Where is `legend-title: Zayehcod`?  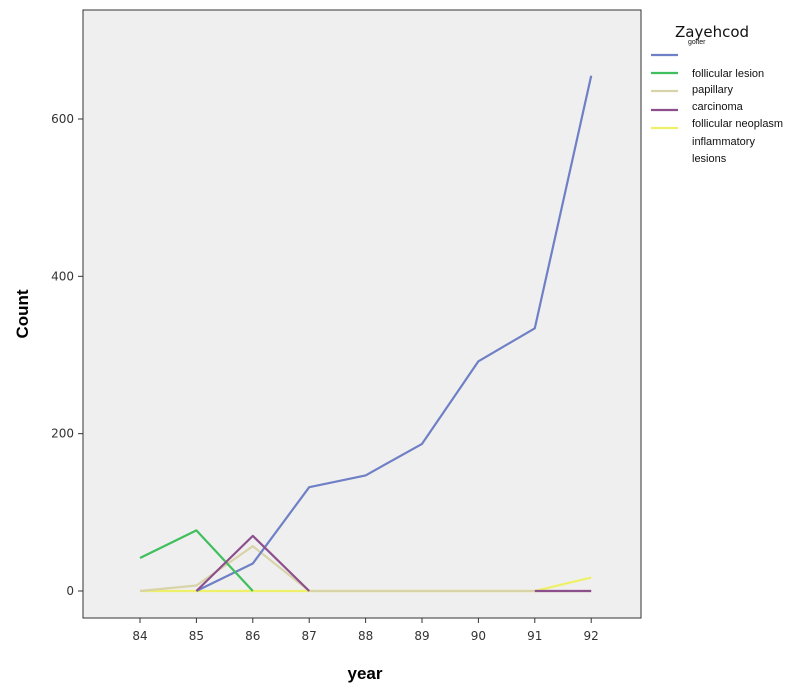
legend-title: Zayehcod is located at coordinates (712, 32).